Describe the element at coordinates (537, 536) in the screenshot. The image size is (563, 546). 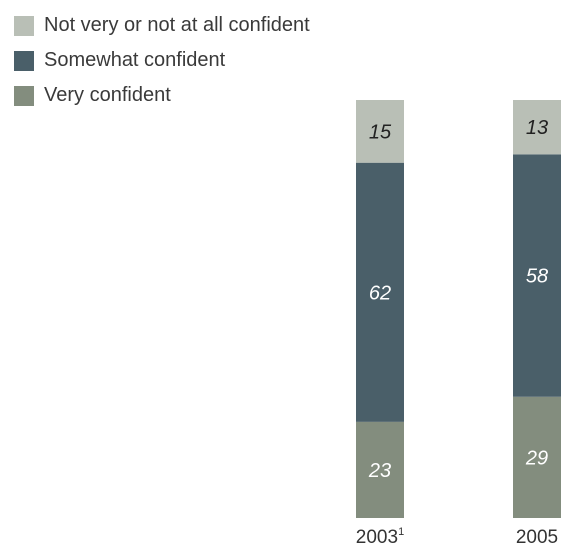
I see `category-label-2005: 2005` at that location.